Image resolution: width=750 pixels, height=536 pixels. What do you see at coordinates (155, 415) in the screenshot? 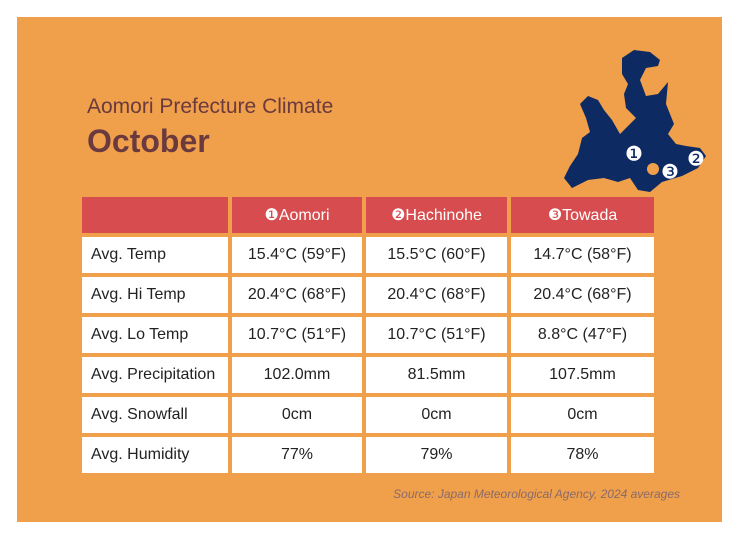
I see `row-label: Avg. Snowfall` at bounding box center [155, 415].